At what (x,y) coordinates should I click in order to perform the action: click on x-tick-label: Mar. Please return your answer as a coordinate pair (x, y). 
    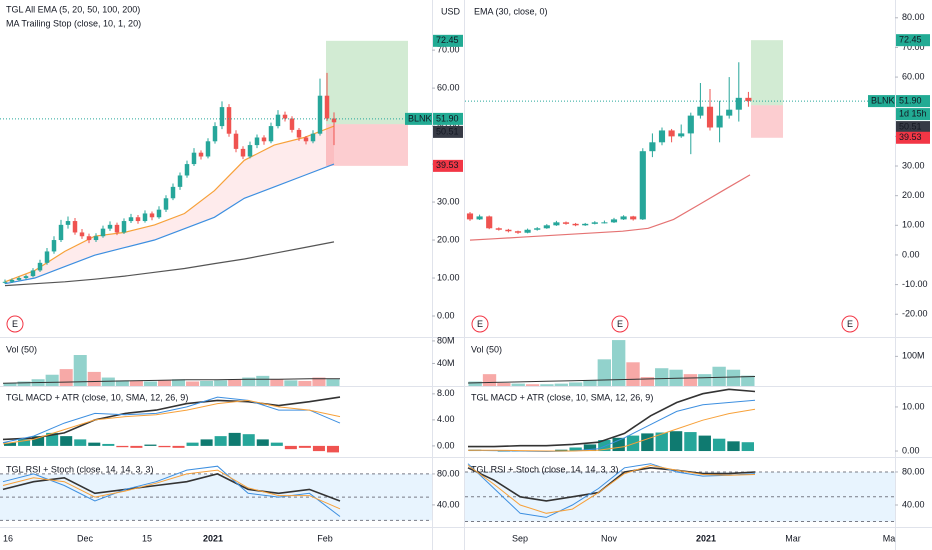
    Looking at the image, I should click on (793, 538).